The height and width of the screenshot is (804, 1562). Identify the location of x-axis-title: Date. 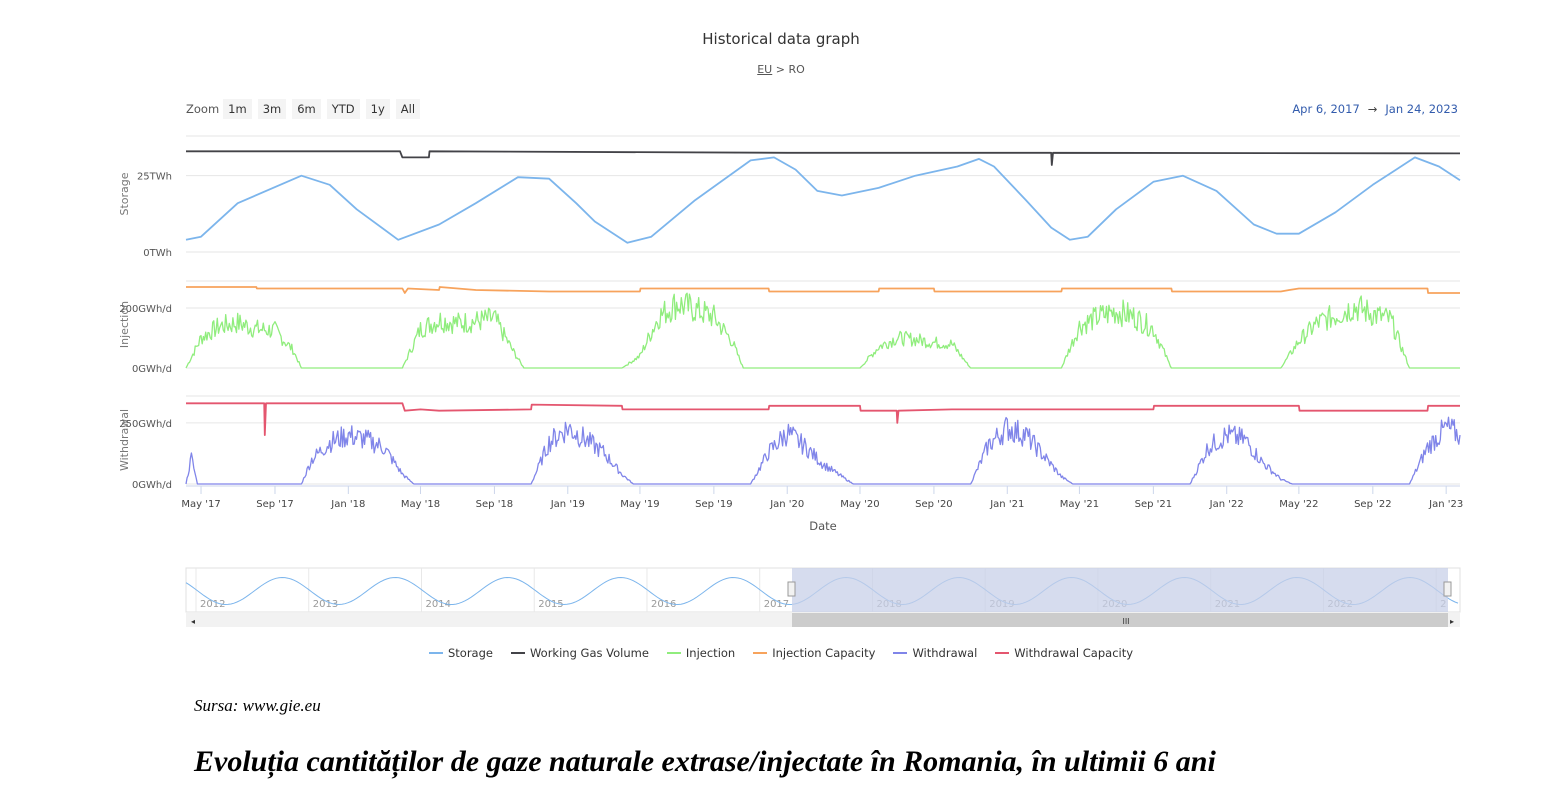
(823, 526).